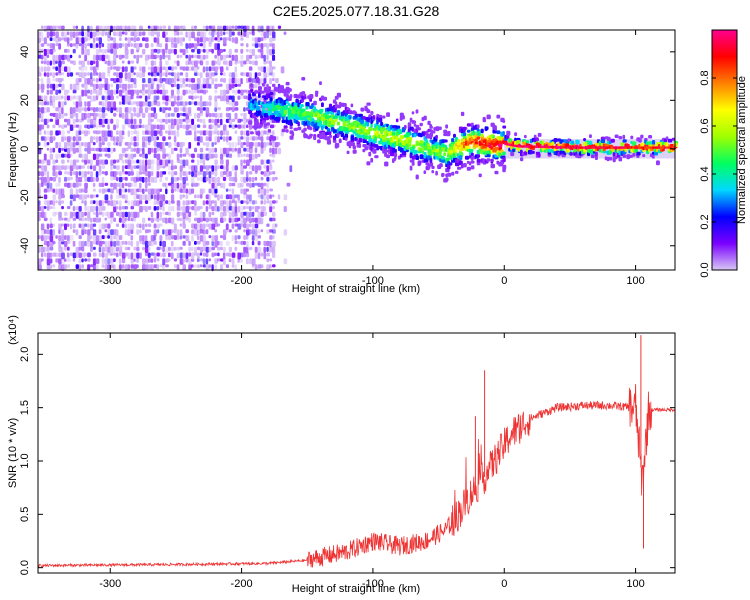  I want to click on spectrogram-ridge-core, so click(668, 147).